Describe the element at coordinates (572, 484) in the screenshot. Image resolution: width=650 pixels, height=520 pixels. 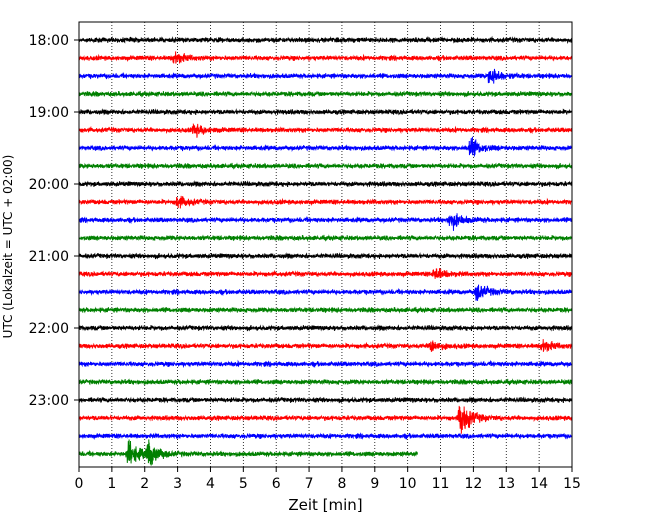
I see `x-tick-label: 15` at that location.